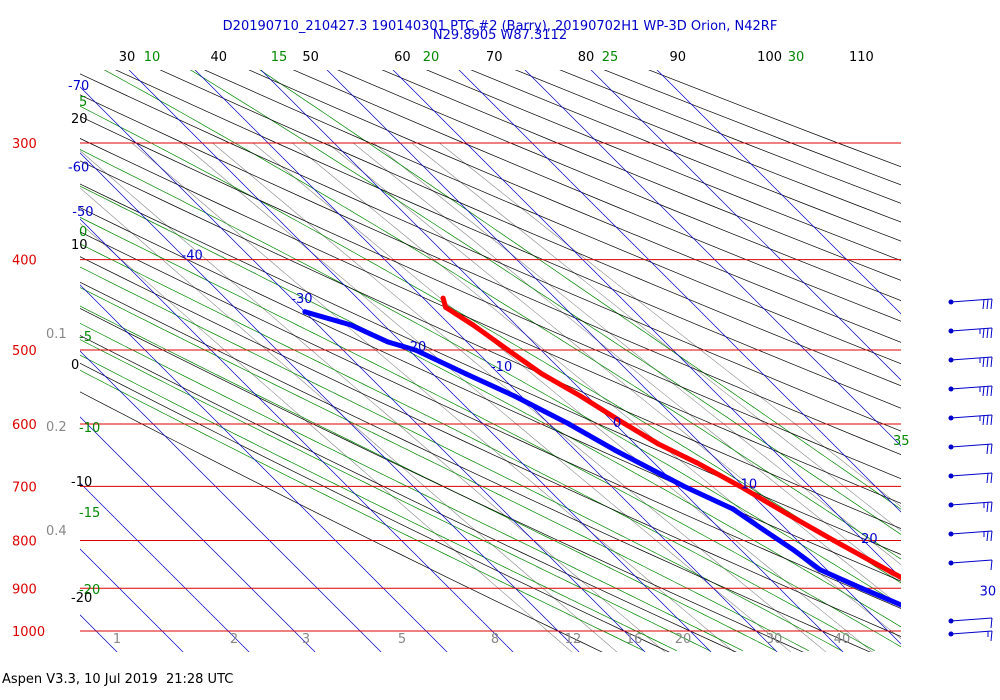 The height and width of the screenshot is (700, 1000). Describe the element at coordinates (586, 57) in the screenshot. I see `top-temperature-label: 80` at that location.